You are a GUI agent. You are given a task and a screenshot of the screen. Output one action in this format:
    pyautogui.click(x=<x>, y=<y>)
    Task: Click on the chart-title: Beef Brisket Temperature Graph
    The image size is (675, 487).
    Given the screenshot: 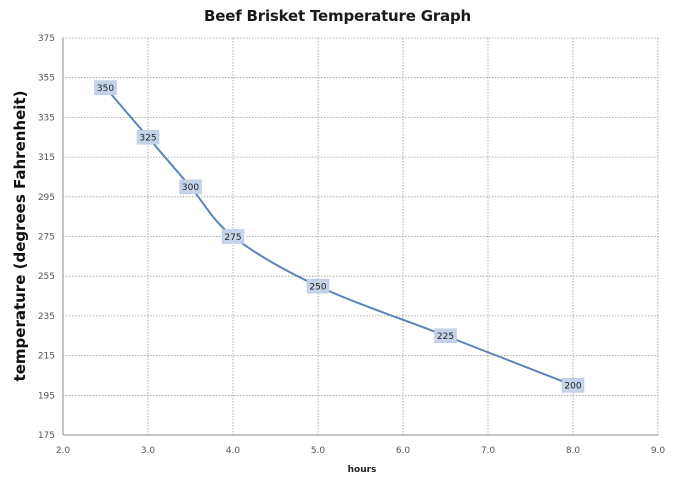 What is the action you would take?
    pyautogui.click(x=337, y=16)
    